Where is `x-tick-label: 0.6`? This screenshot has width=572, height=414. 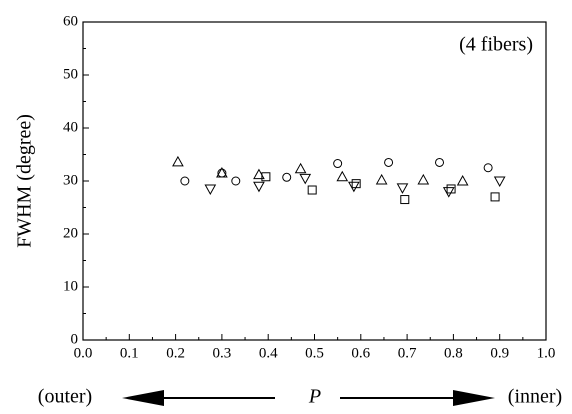 x-tick-label: 0.6 is located at coordinates (360, 353).